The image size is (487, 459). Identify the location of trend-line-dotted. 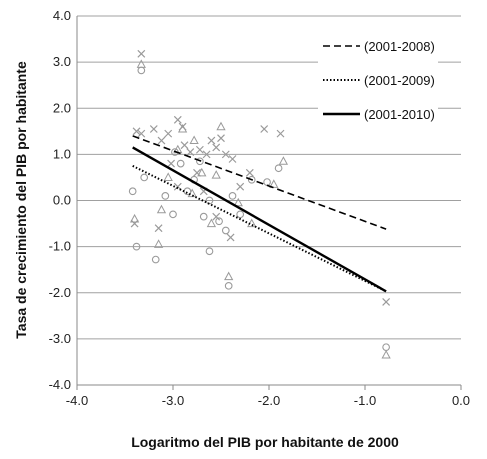
(259, 229).